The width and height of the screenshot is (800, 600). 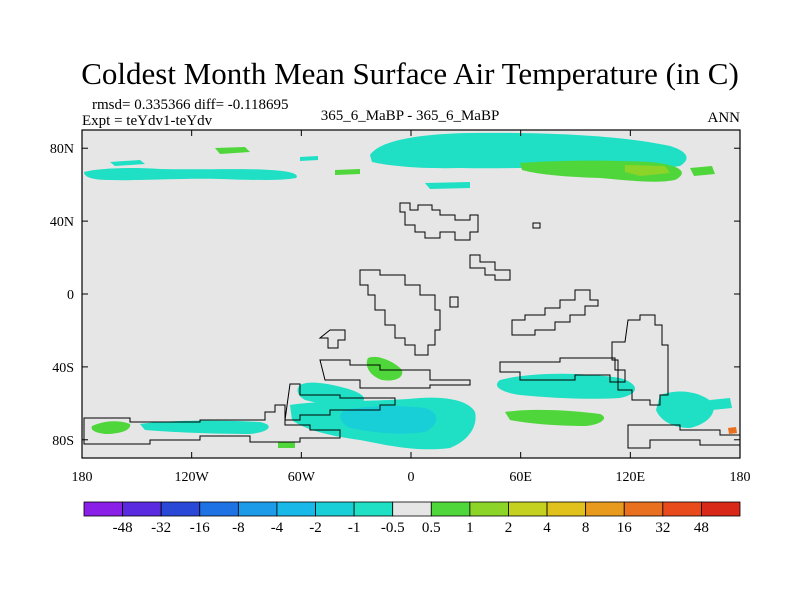 What do you see at coordinates (555, 417) in the screenshot?
I see `anomaly-indian-ocean-south` at bounding box center [555, 417].